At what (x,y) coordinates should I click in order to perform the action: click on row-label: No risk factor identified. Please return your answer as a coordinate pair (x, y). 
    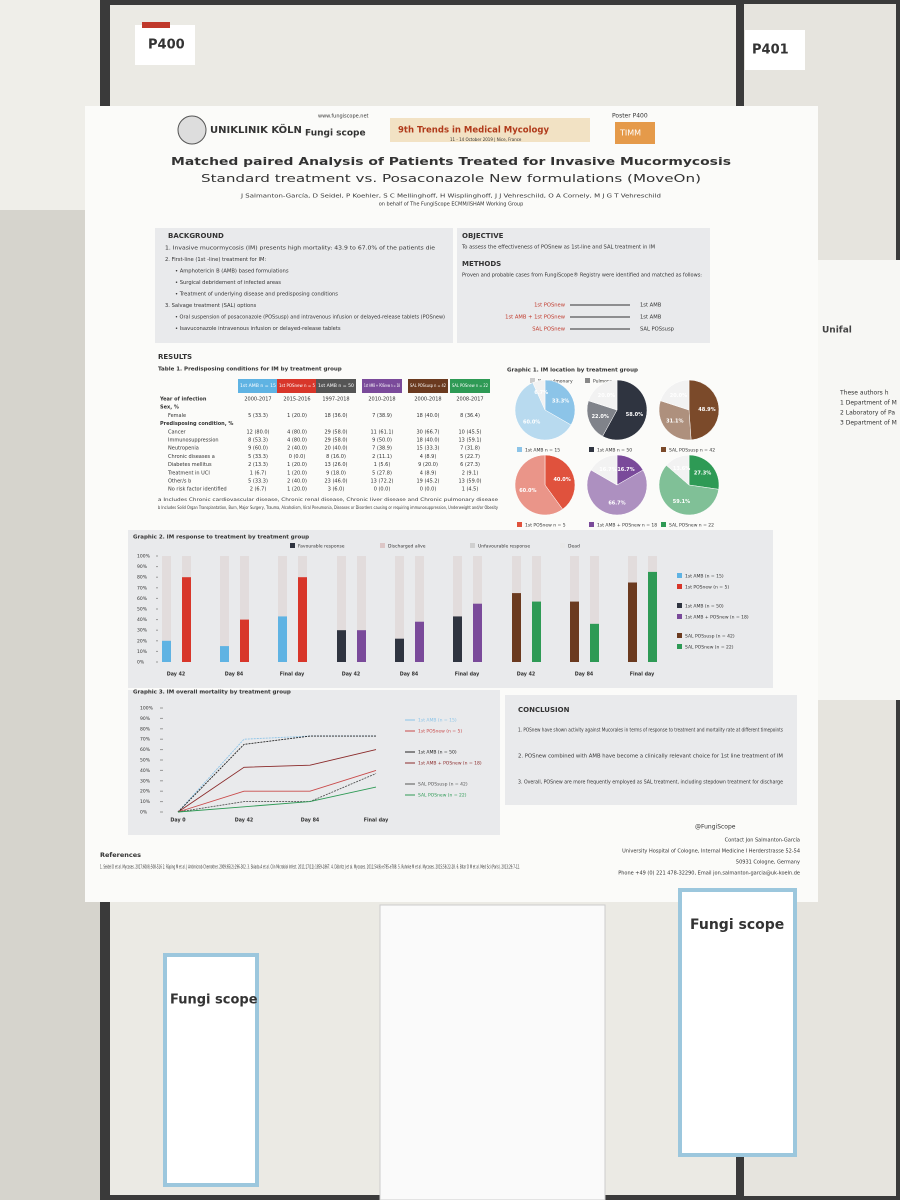
    Looking at the image, I should click on (197, 490).